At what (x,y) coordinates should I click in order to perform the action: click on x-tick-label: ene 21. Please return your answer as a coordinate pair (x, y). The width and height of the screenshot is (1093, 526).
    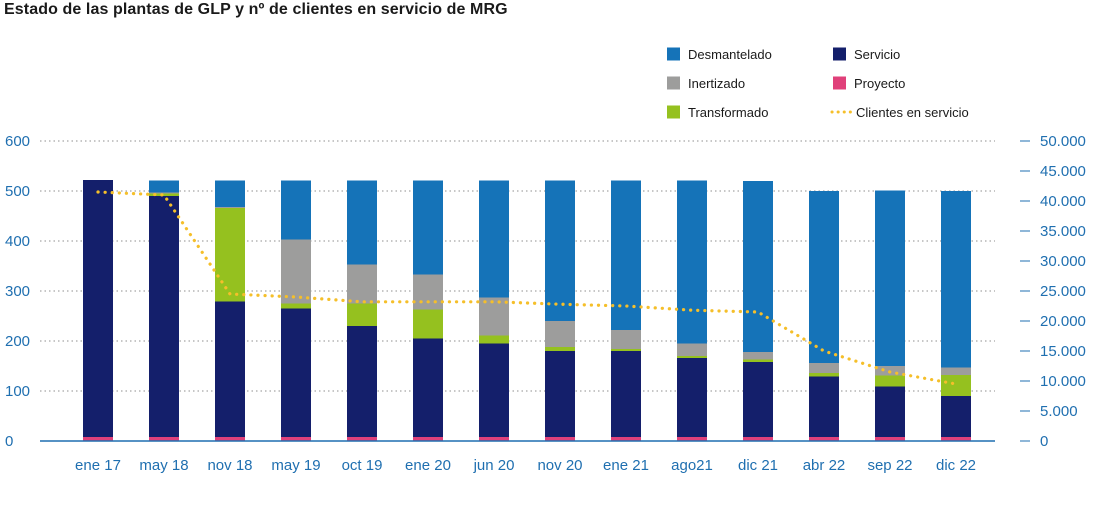
    Looking at the image, I should click on (626, 465).